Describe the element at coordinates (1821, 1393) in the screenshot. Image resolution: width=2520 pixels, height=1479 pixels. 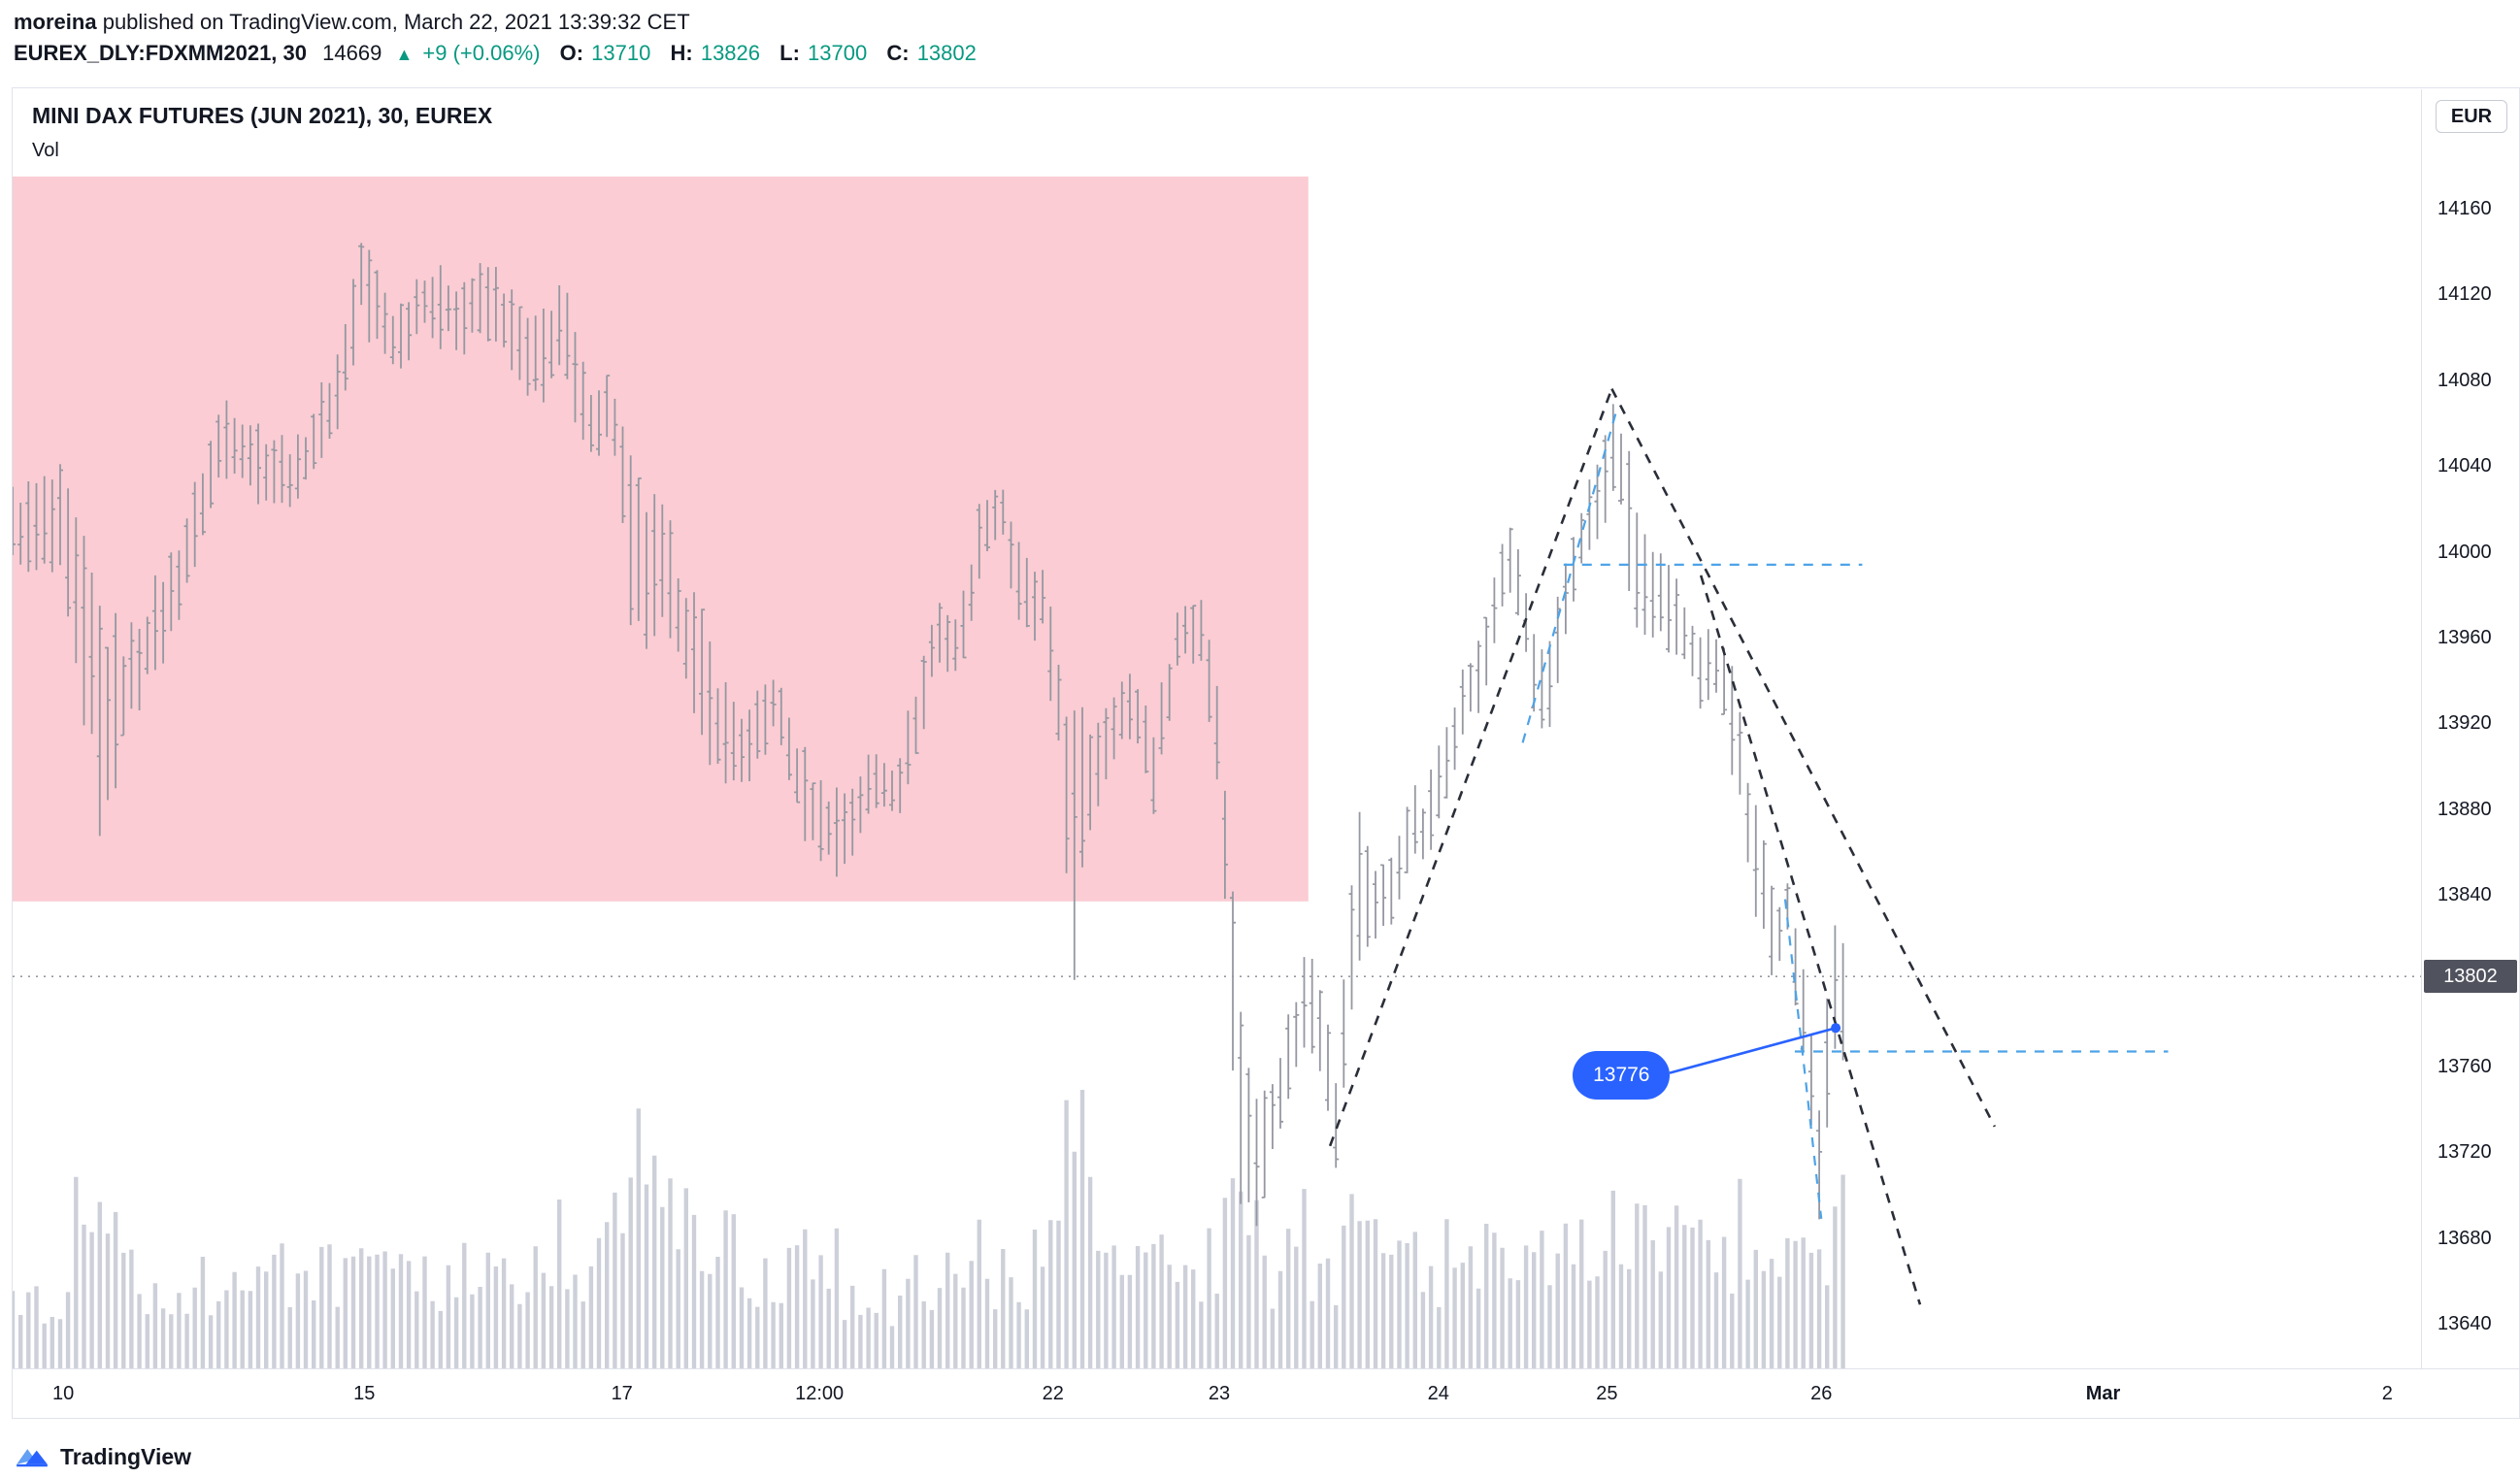
I see `time-tick-label: 26` at that location.